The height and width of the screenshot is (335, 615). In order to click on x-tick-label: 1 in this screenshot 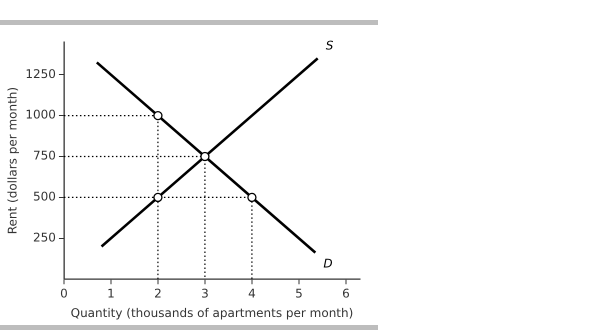, I will do `click(111, 293)`.